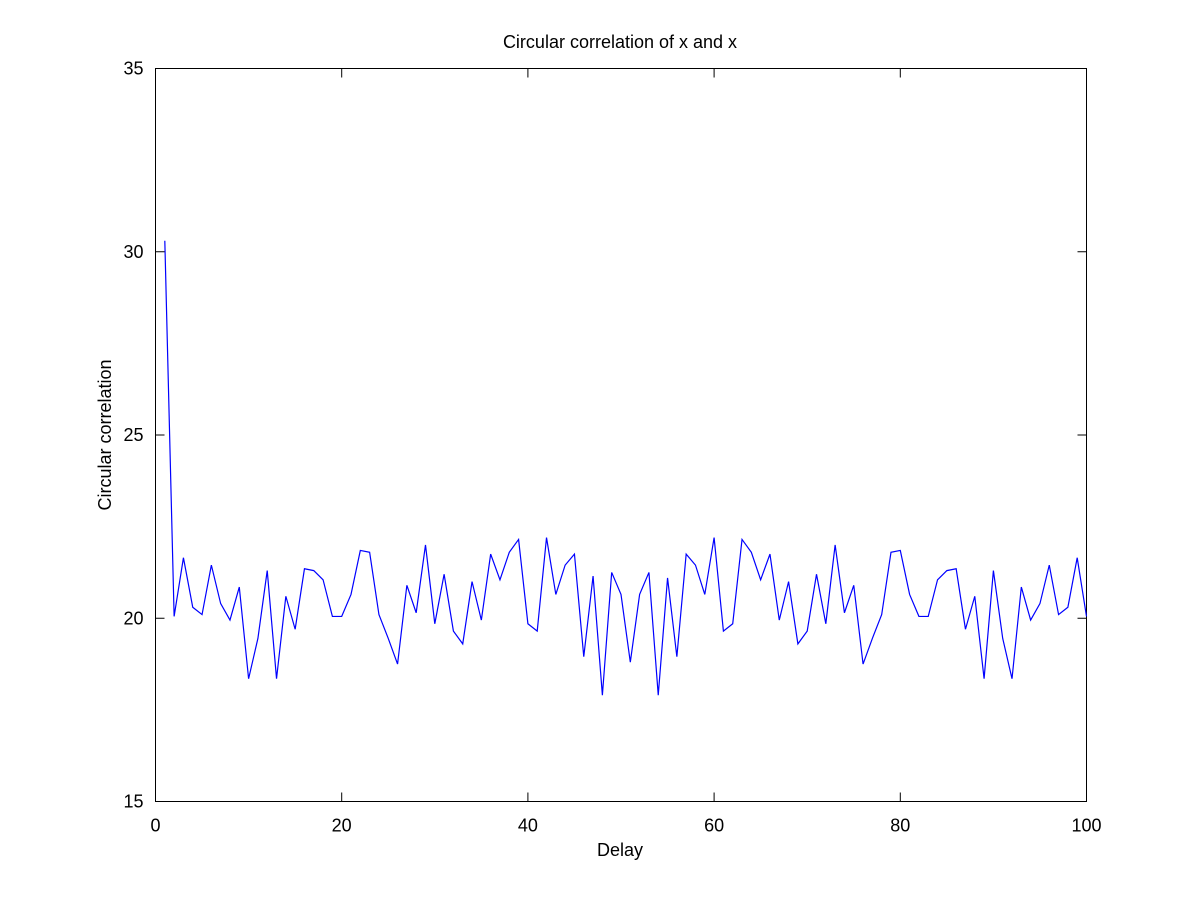 This screenshot has width=1200, height=900. I want to click on x-tick-label: 40, so click(528, 826).